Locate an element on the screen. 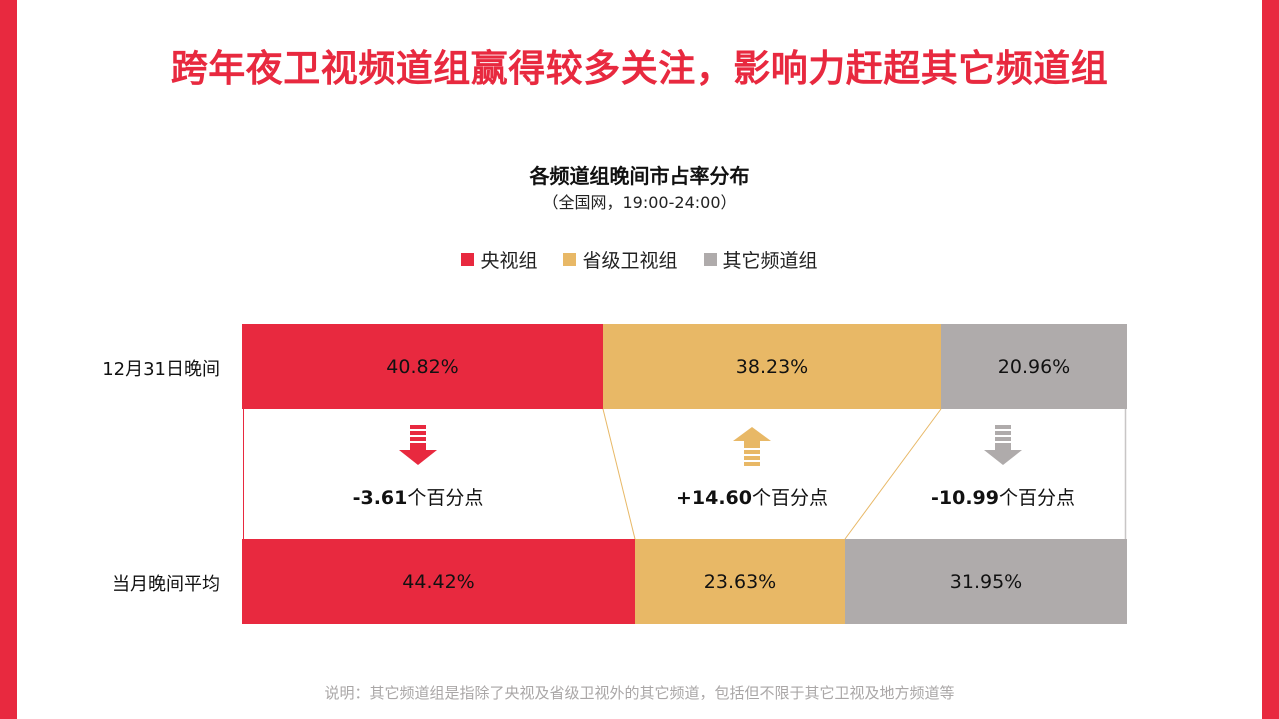  legend-label: 省级卫视组 is located at coordinates (630, 261).